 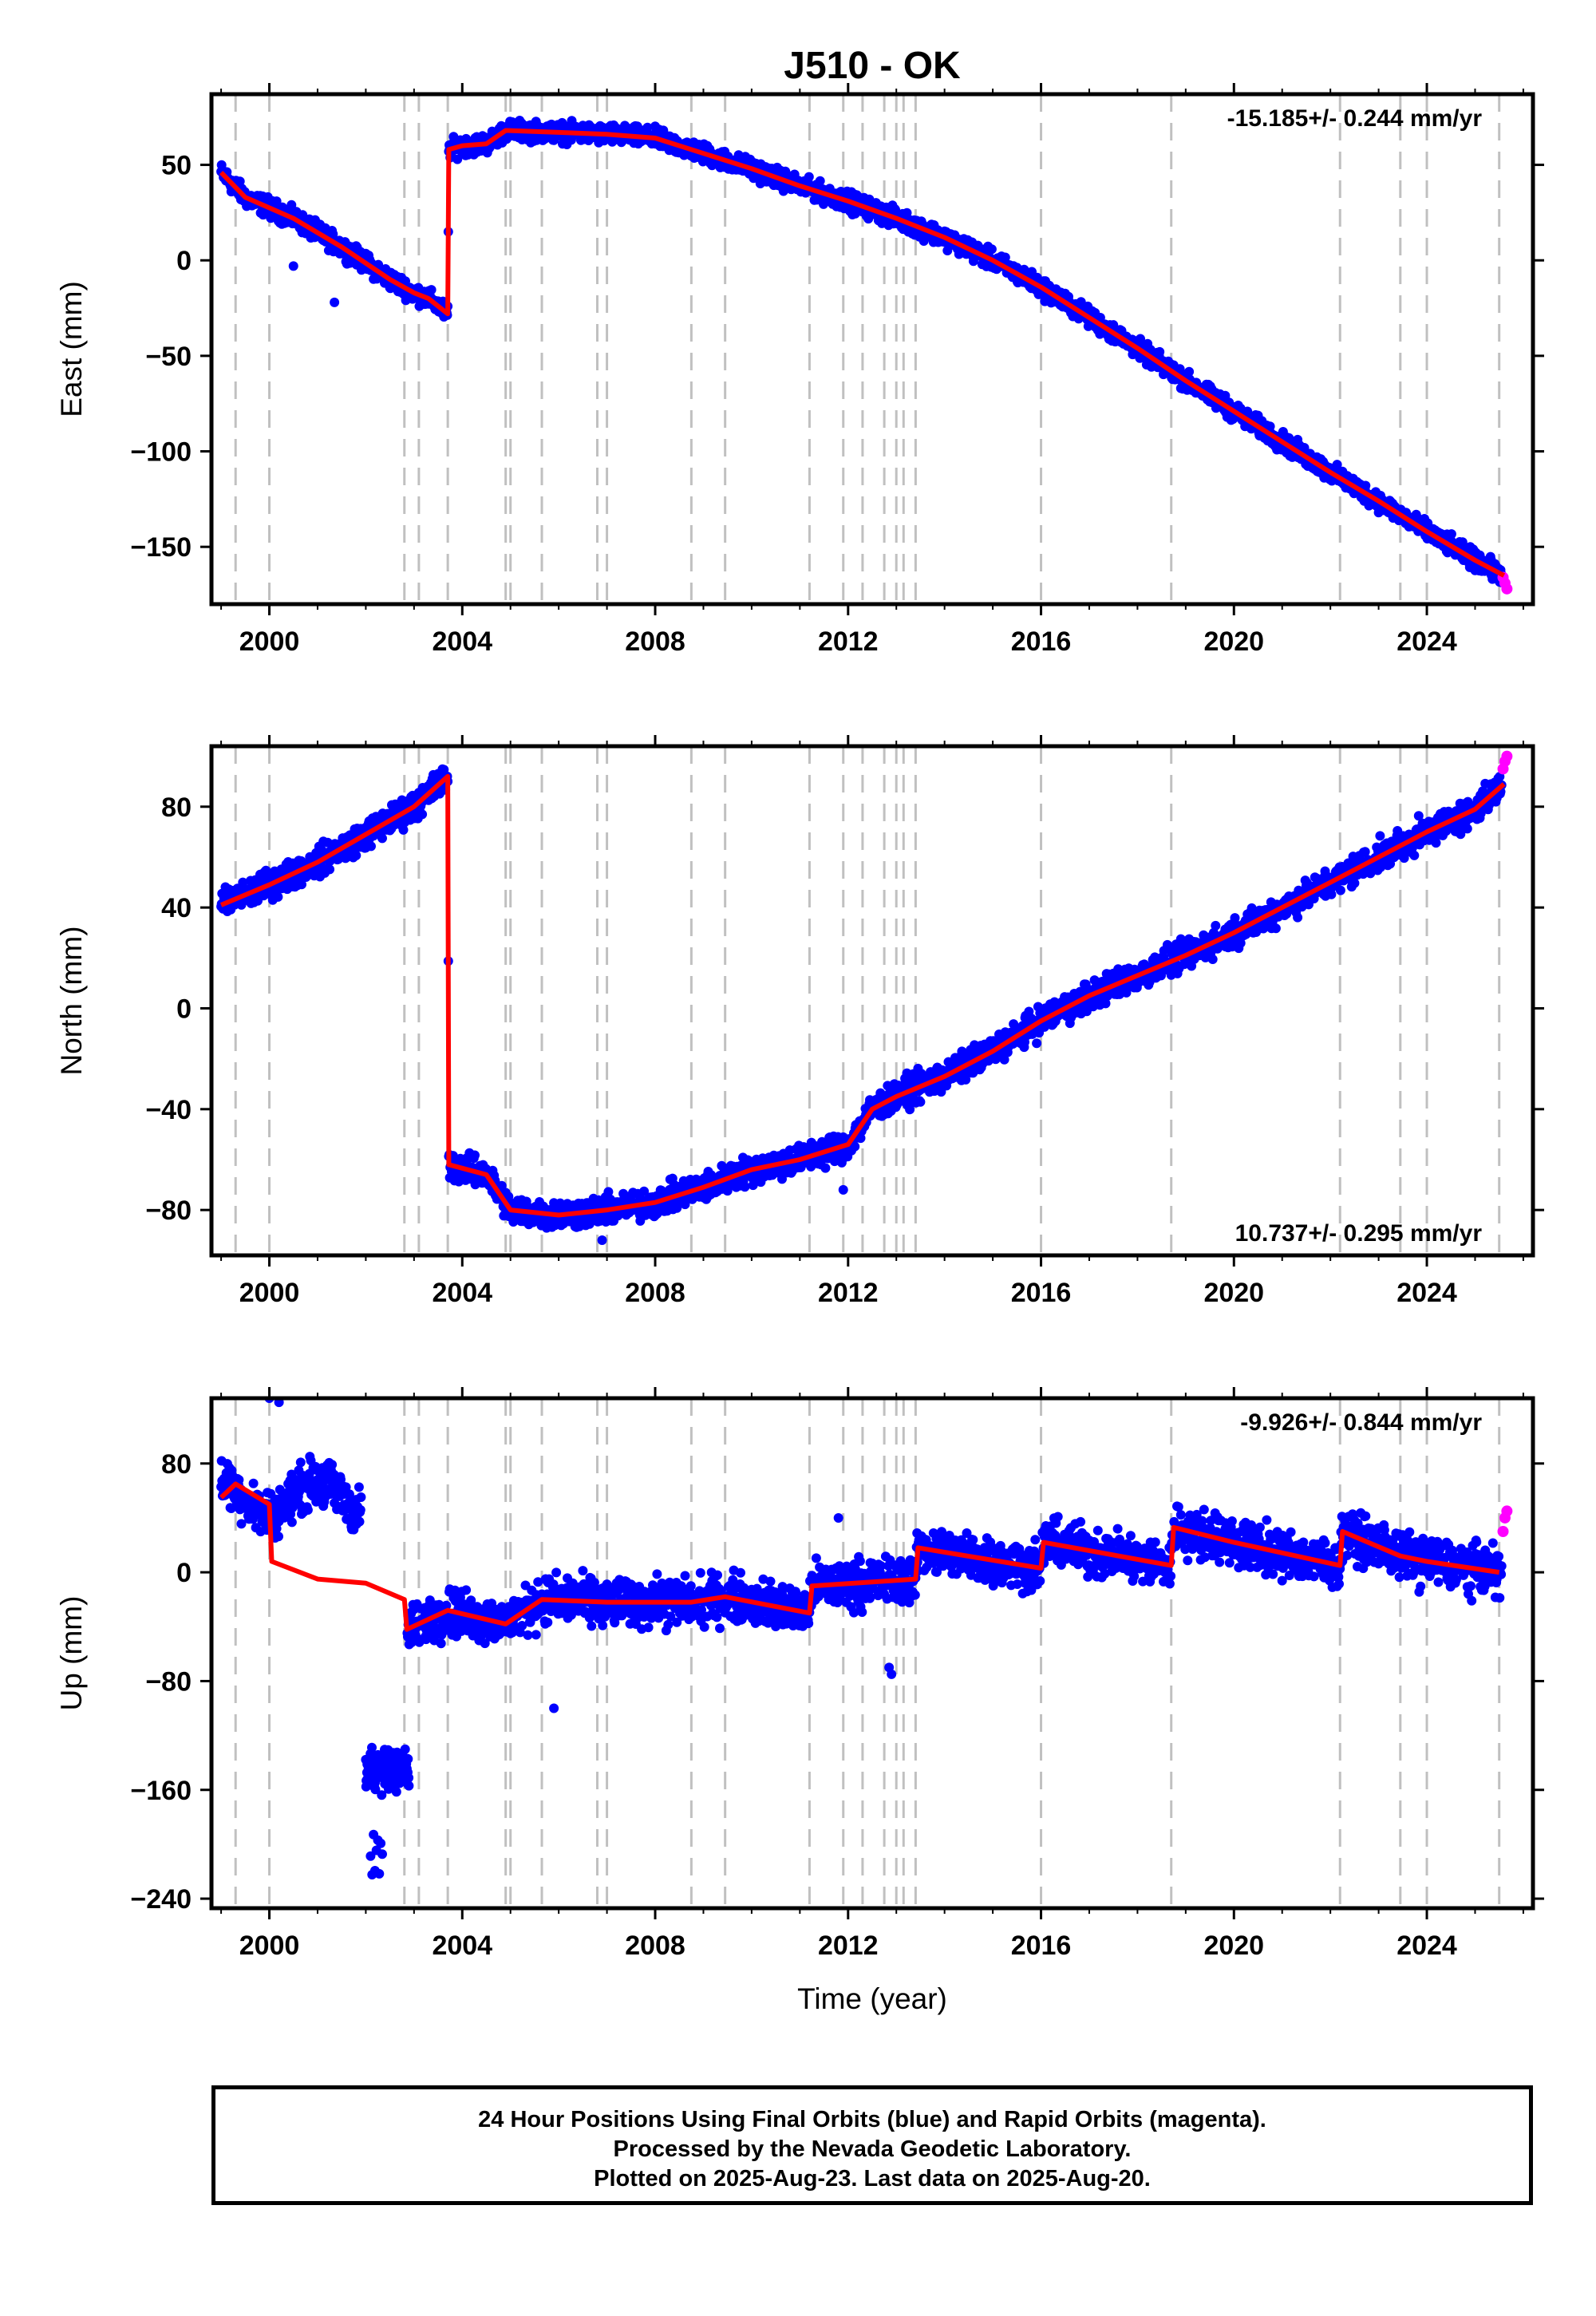 I want to click on velocity-label: -15.185+/- 0.244 mm/yr, so click(x=1355, y=118).